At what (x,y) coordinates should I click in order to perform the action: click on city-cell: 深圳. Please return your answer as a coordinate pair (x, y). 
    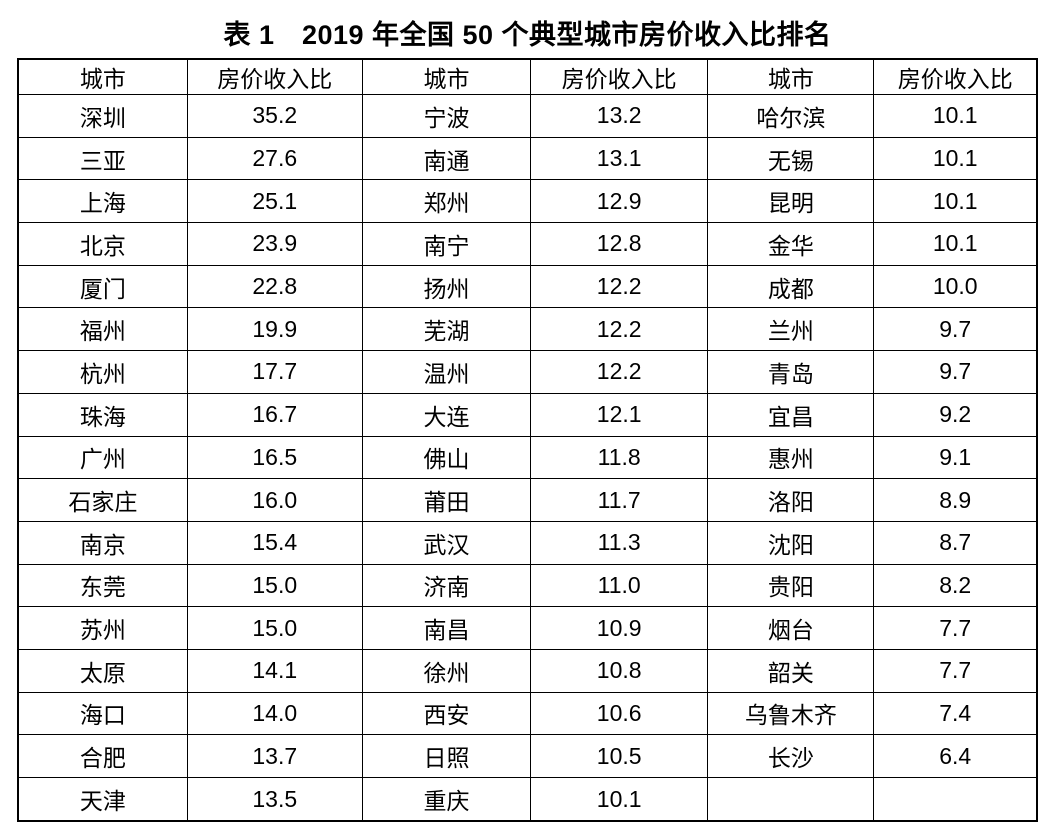
    Looking at the image, I should click on (102, 116).